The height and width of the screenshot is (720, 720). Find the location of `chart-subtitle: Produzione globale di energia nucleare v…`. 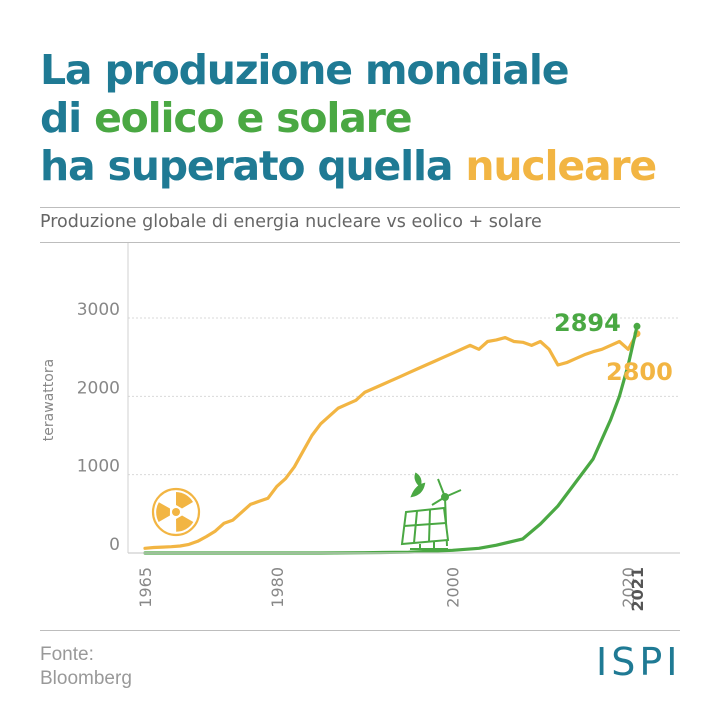

chart-subtitle: Produzione globale di energia nucleare v… is located at coordinates (291, 222).